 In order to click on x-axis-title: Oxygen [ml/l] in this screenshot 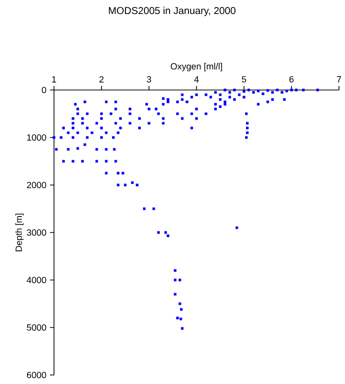, I will do `click(196, 67)`.